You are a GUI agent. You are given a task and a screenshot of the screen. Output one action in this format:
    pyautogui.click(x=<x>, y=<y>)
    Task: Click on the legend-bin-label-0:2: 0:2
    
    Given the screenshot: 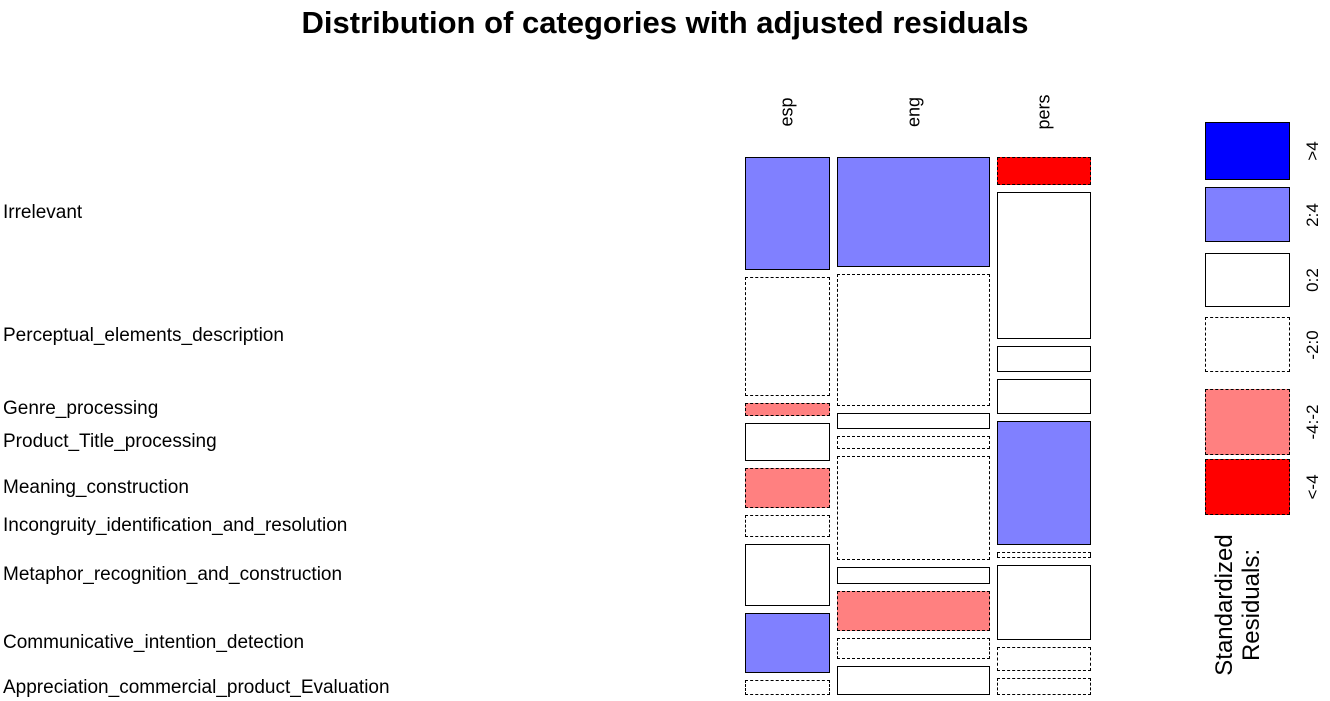 What is the action you would take?
    pyautogui.click(x=1312, y=280)
    